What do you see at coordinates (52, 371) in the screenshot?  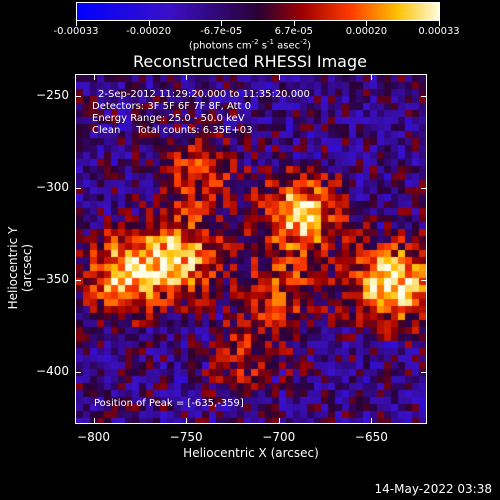 I see `y-tick-label: −400` at bounding box center [52, 371].